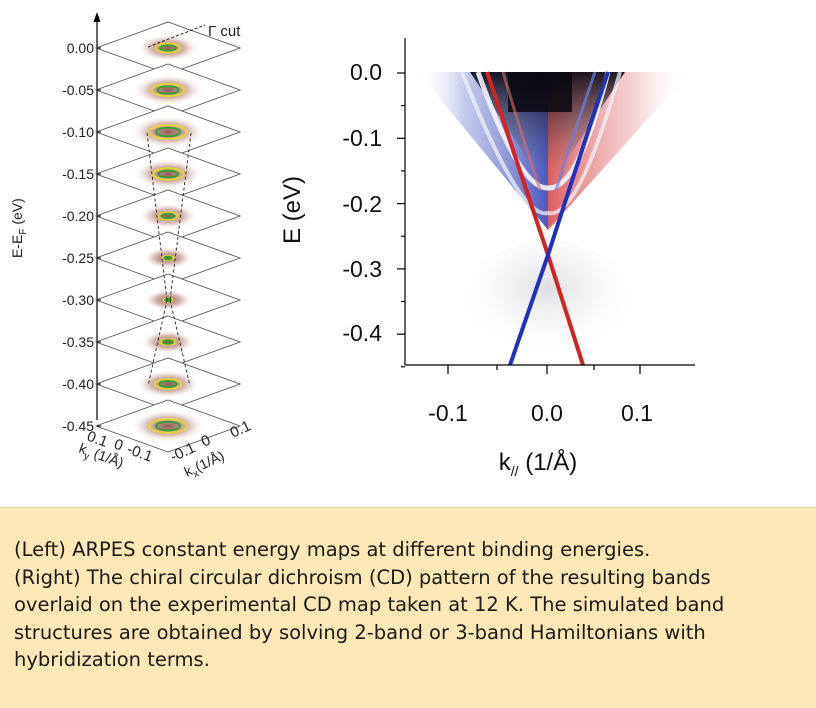 This screenshot has width=816, height=708. Describe the element at coordinates (19, 228) in the screenshot. I see `left-y-axis-label: E-EF (eV)` at that location.